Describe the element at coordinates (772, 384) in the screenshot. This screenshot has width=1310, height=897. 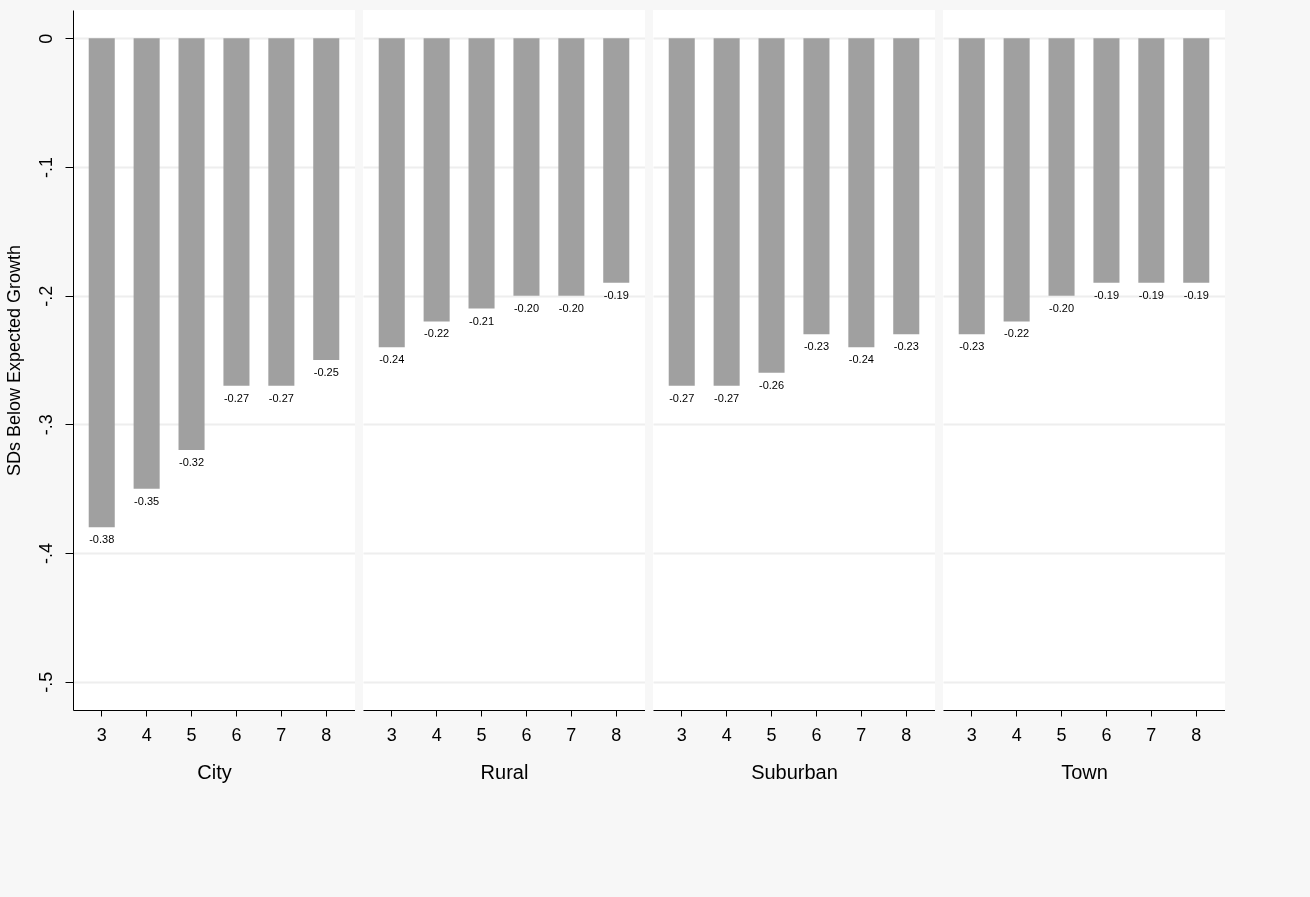
I see `data-label: -0.26` at that location.